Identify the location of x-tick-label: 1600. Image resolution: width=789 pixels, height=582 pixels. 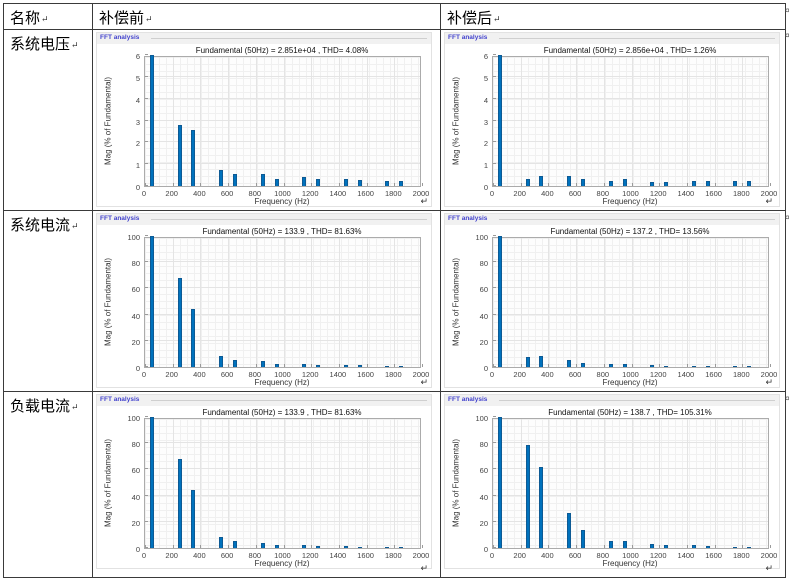
(365, 374).